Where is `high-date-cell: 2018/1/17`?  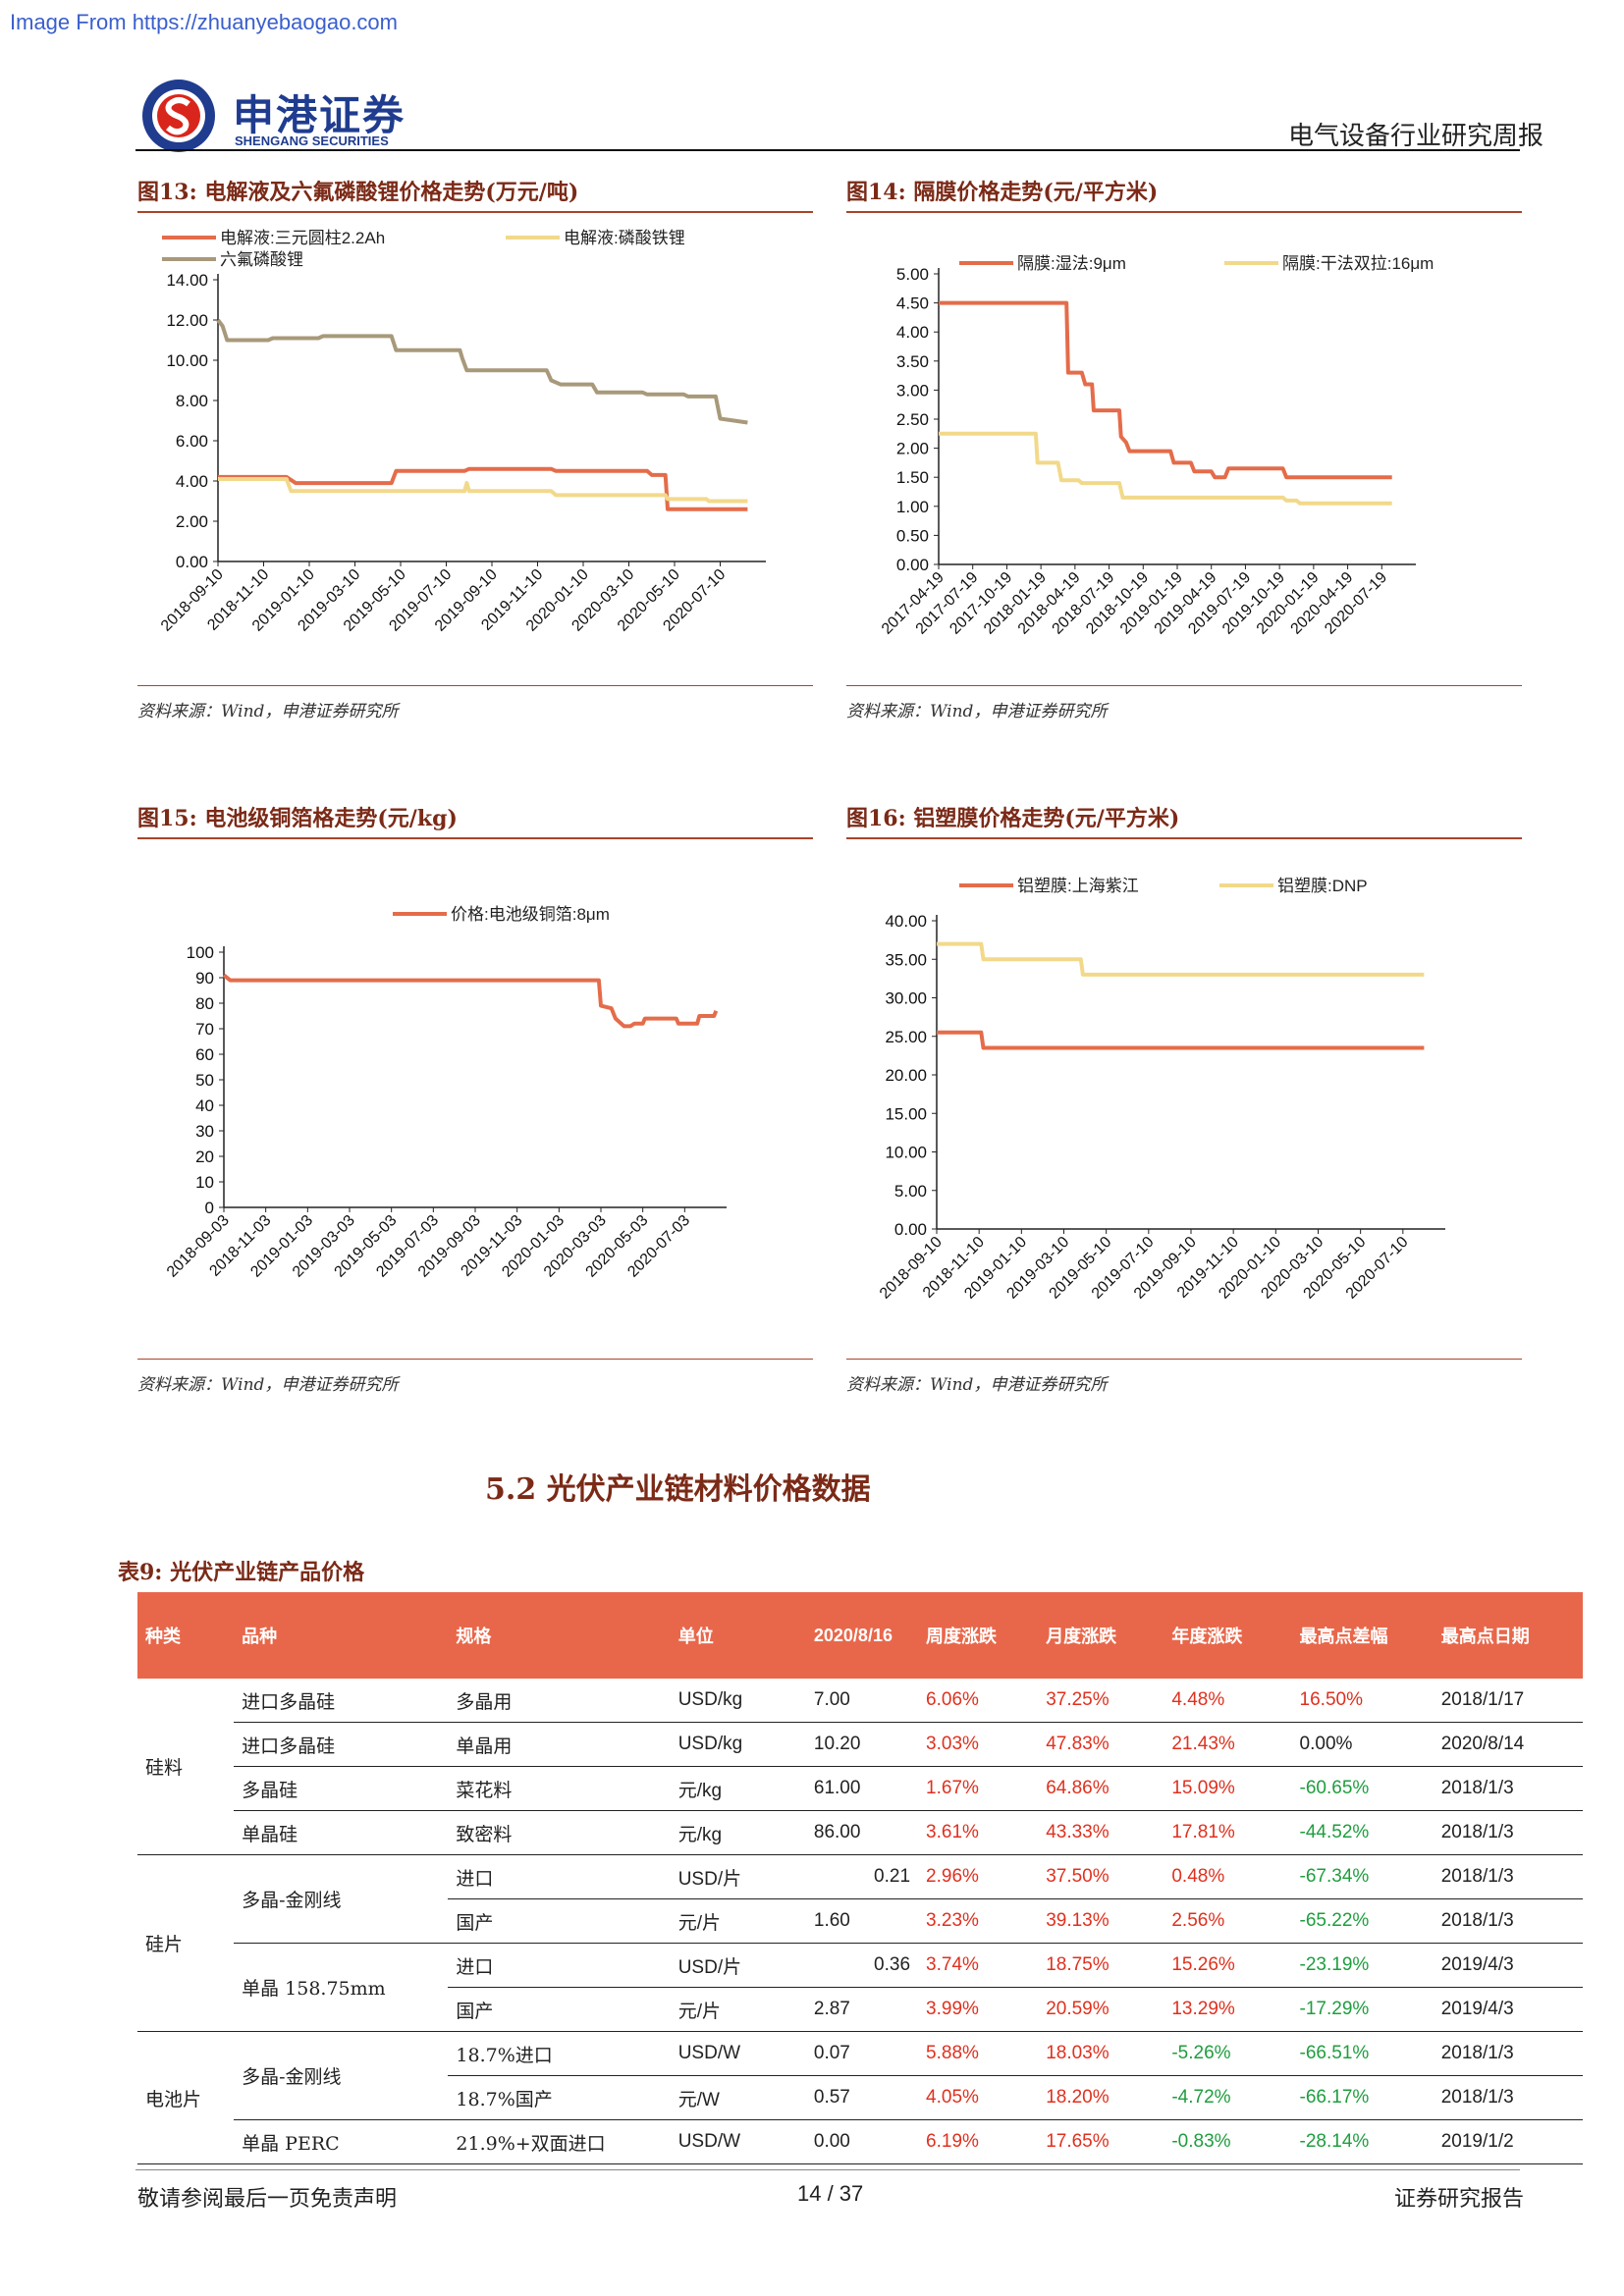
high-date-cell: 2018/1/17 is located at coordinates (1508, 1701).